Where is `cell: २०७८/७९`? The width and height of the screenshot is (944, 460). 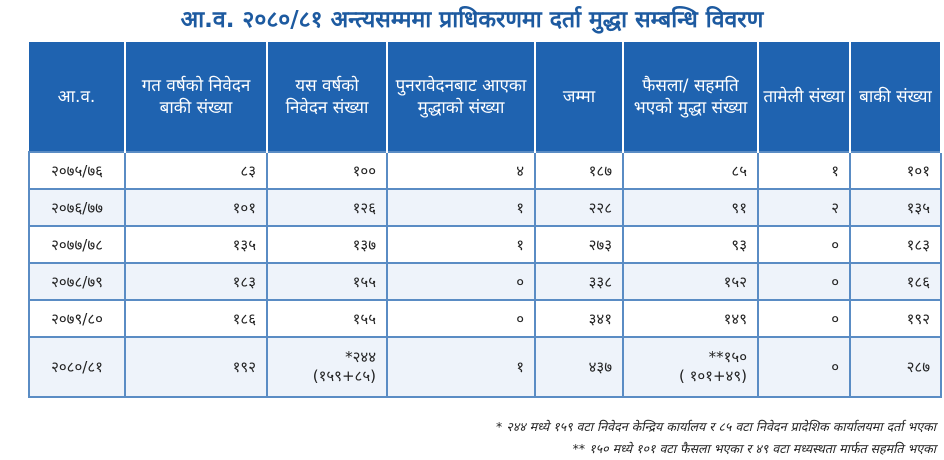
cell: २०७८/७९ is located at coordinates (77, 281).